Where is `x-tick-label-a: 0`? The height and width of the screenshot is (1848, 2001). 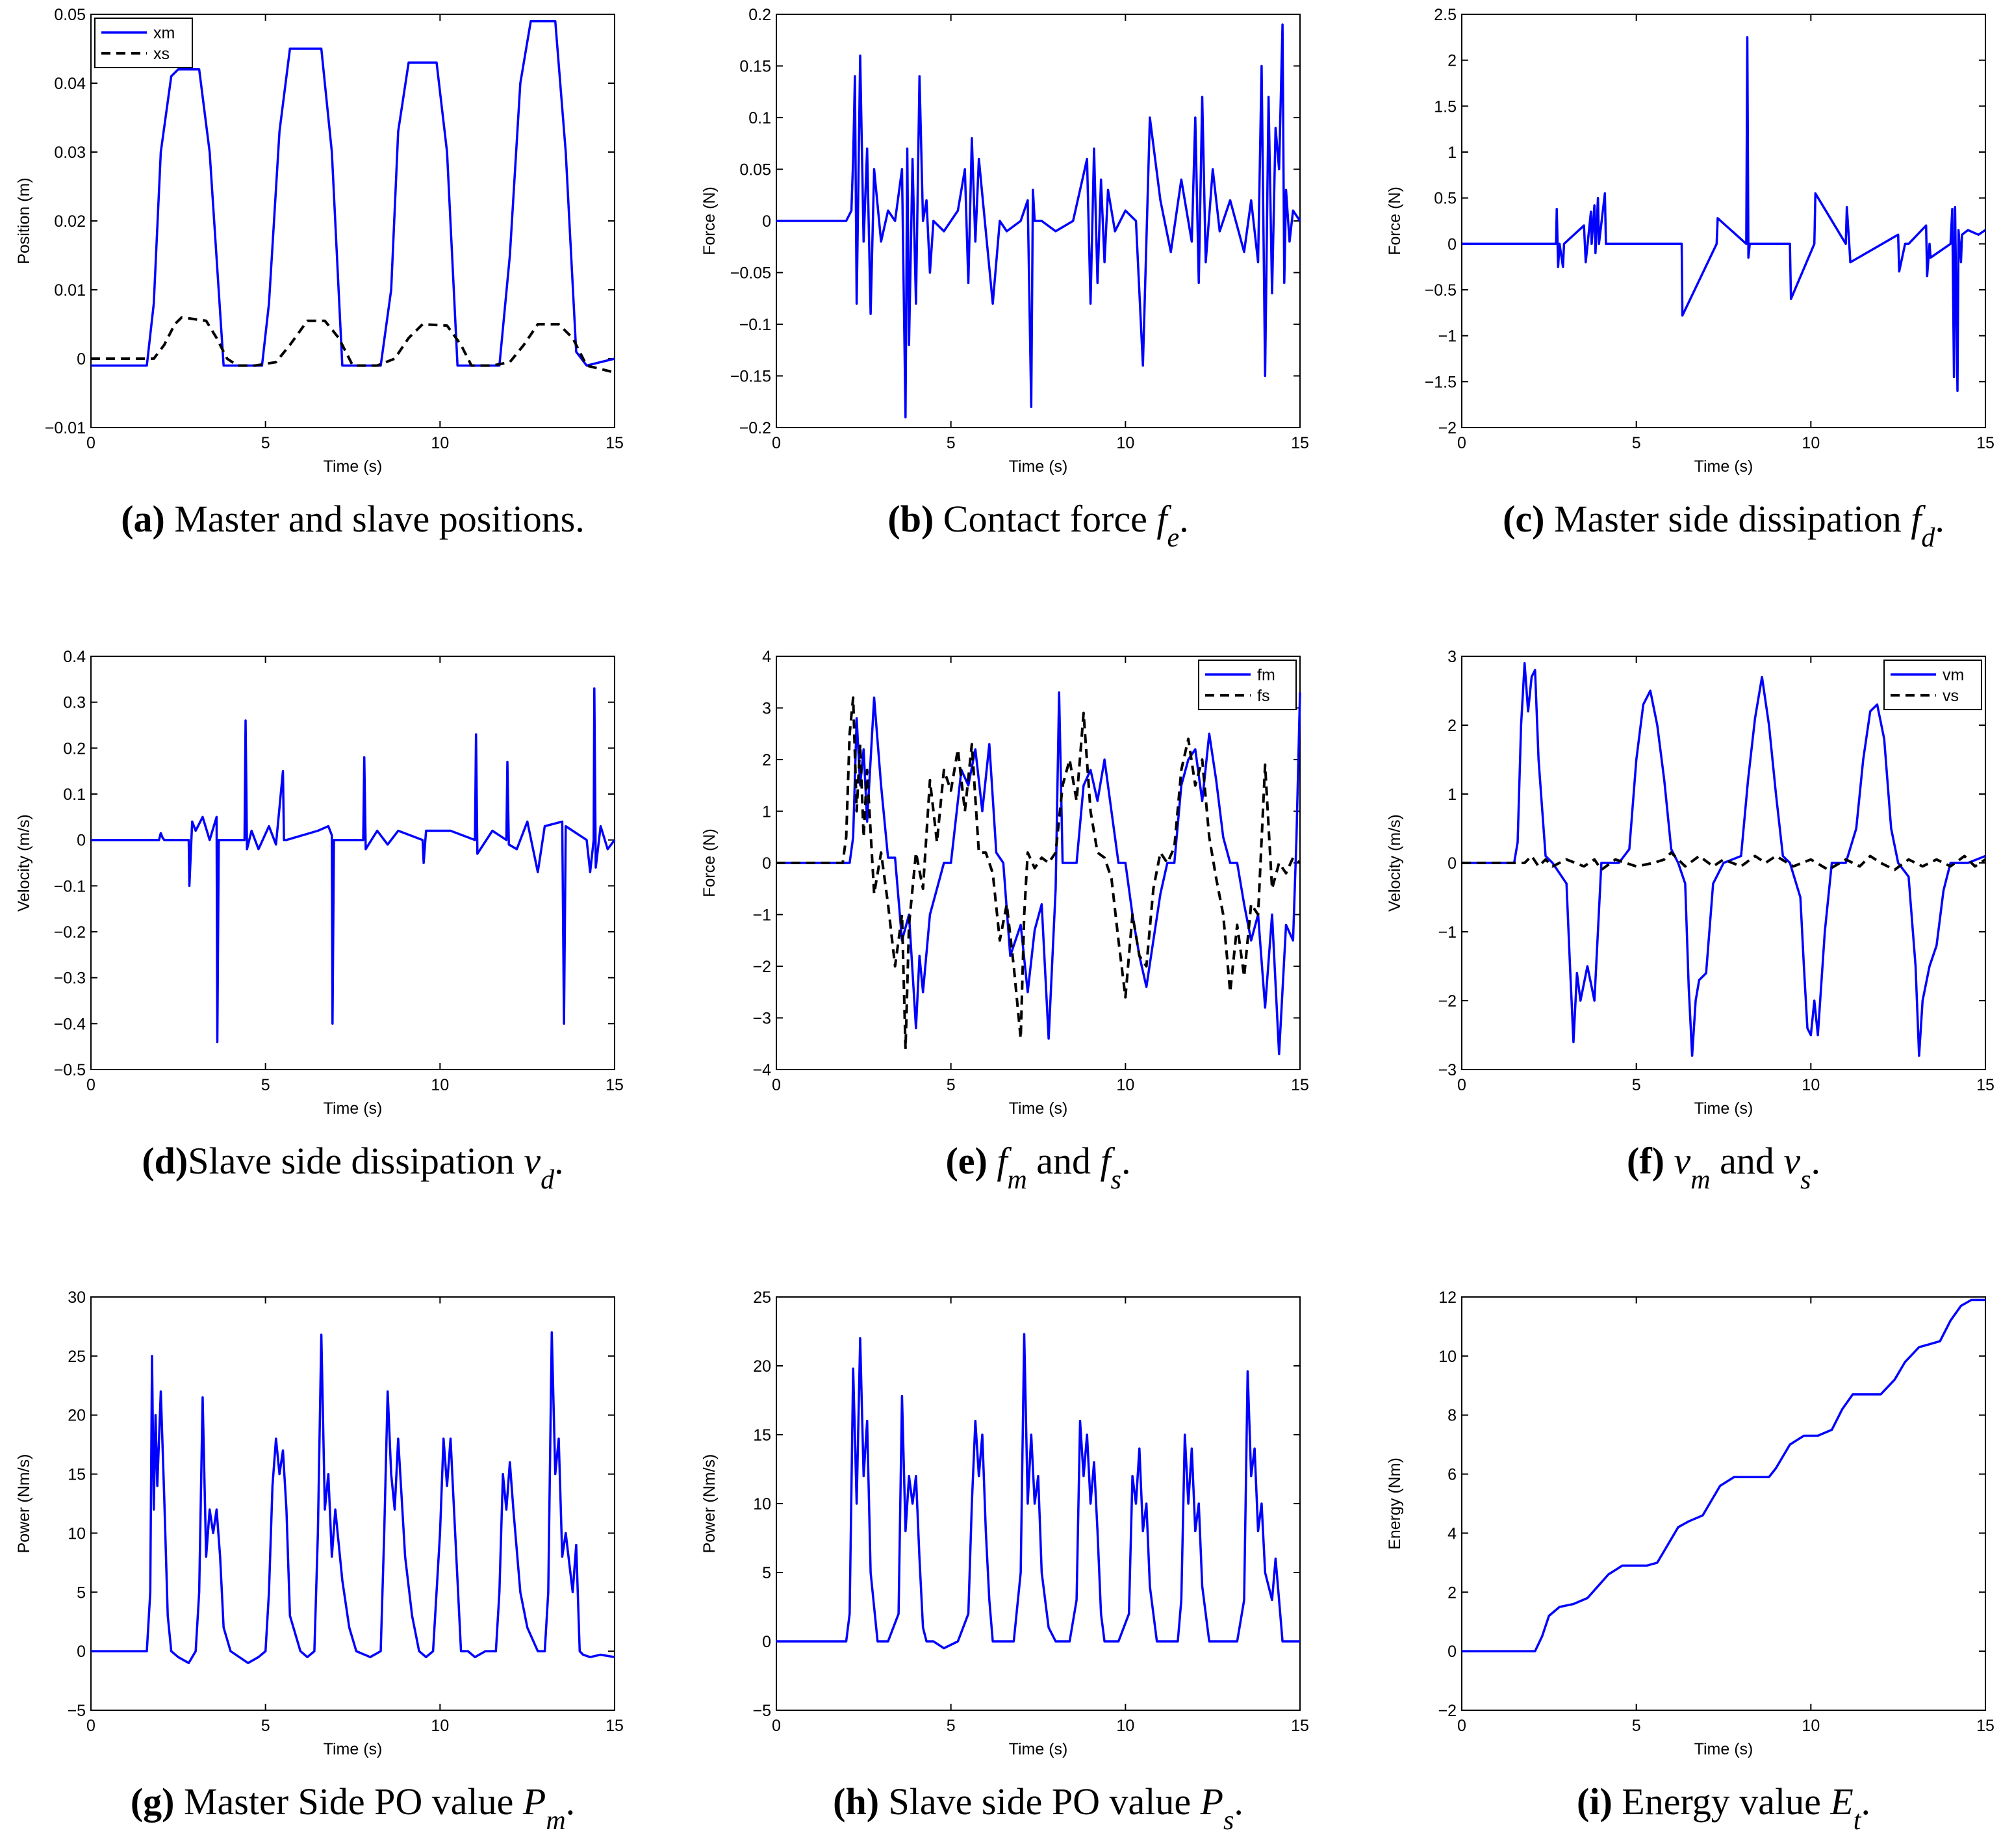
x-tick-label-a: 0 is located at coordinates (91, 443).